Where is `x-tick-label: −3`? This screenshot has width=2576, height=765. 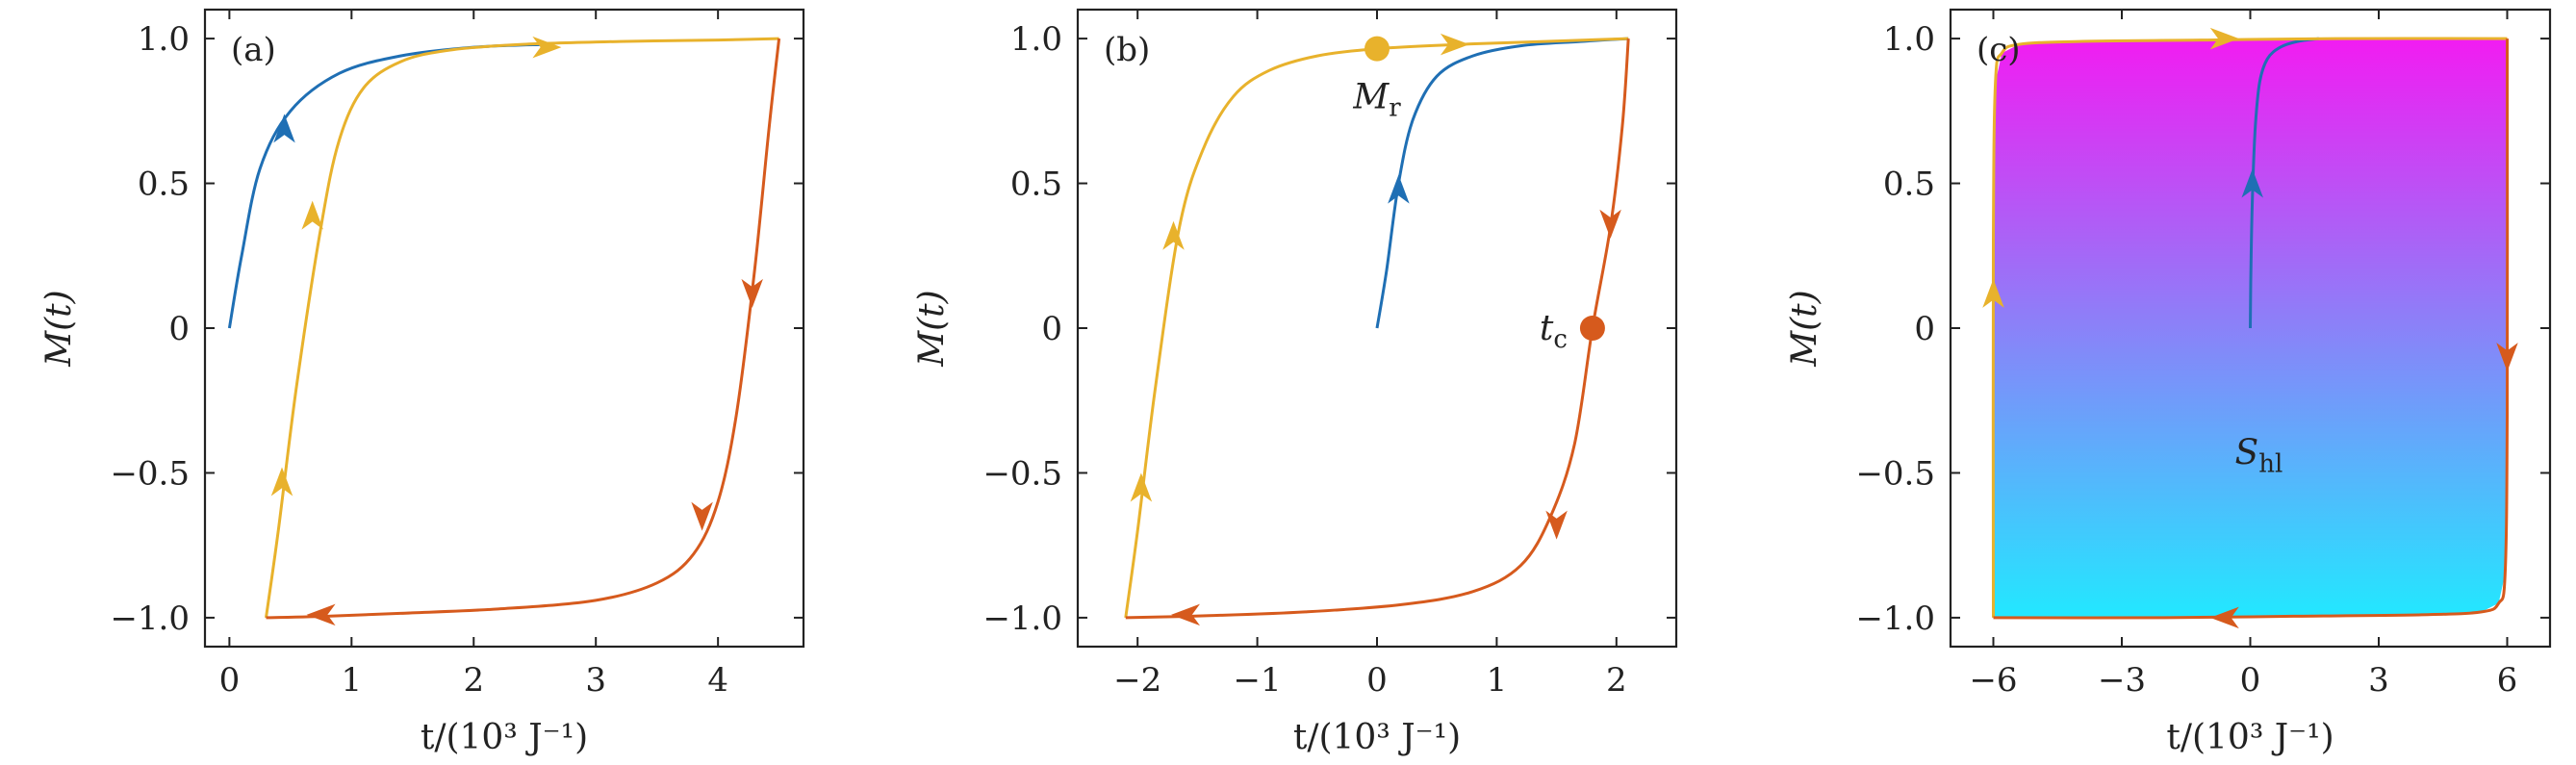 x-tick-label: −3 is located at coordinates (2122, 681).